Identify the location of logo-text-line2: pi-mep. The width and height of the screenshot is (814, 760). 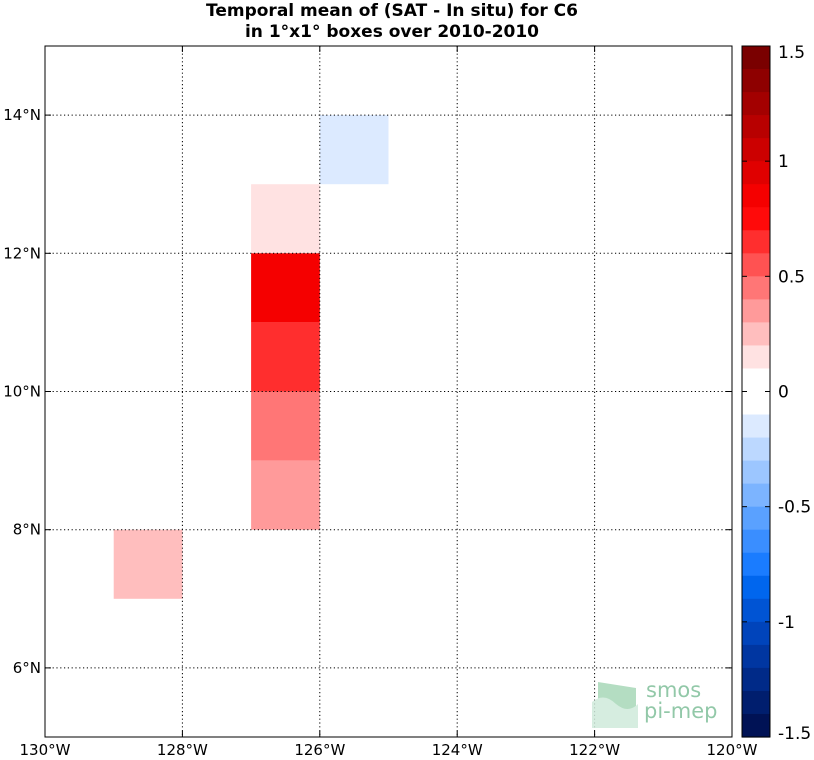
(680, 711).